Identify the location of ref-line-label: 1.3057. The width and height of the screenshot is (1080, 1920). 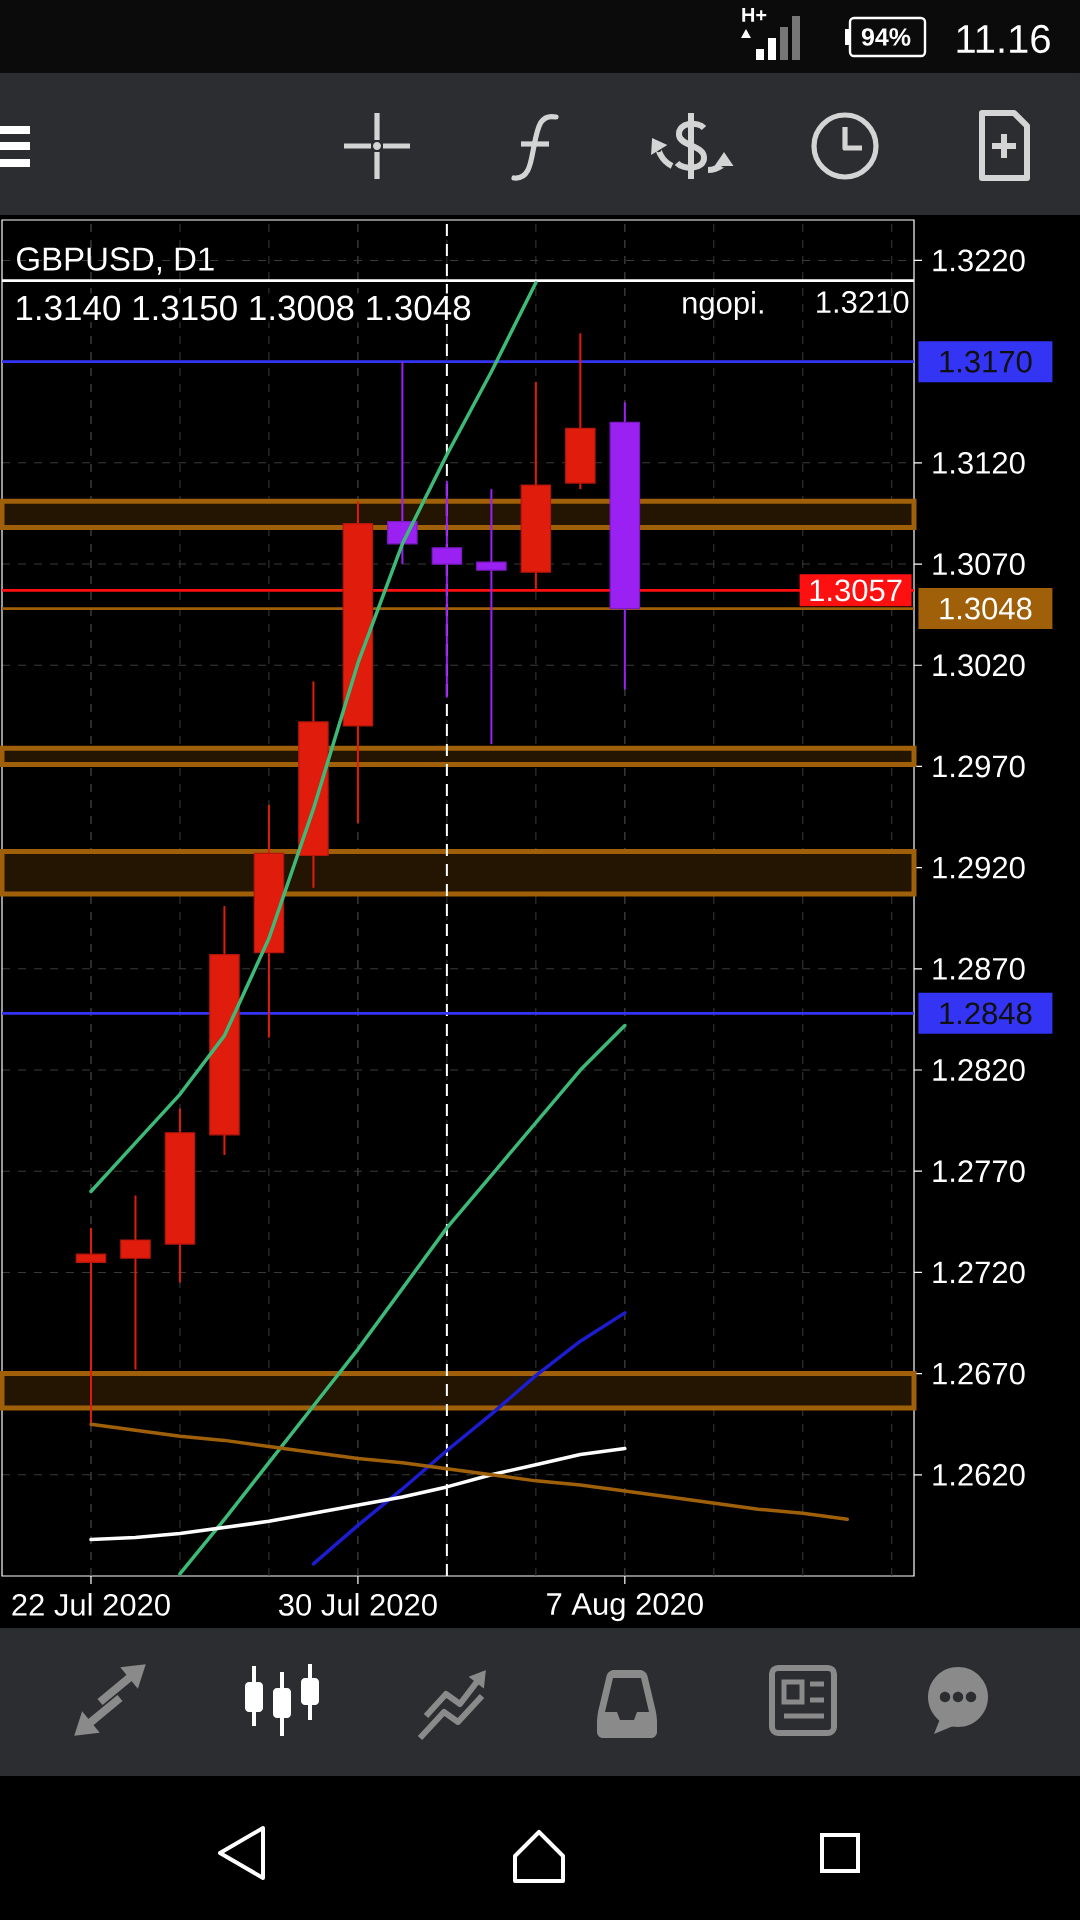
(856, 590).